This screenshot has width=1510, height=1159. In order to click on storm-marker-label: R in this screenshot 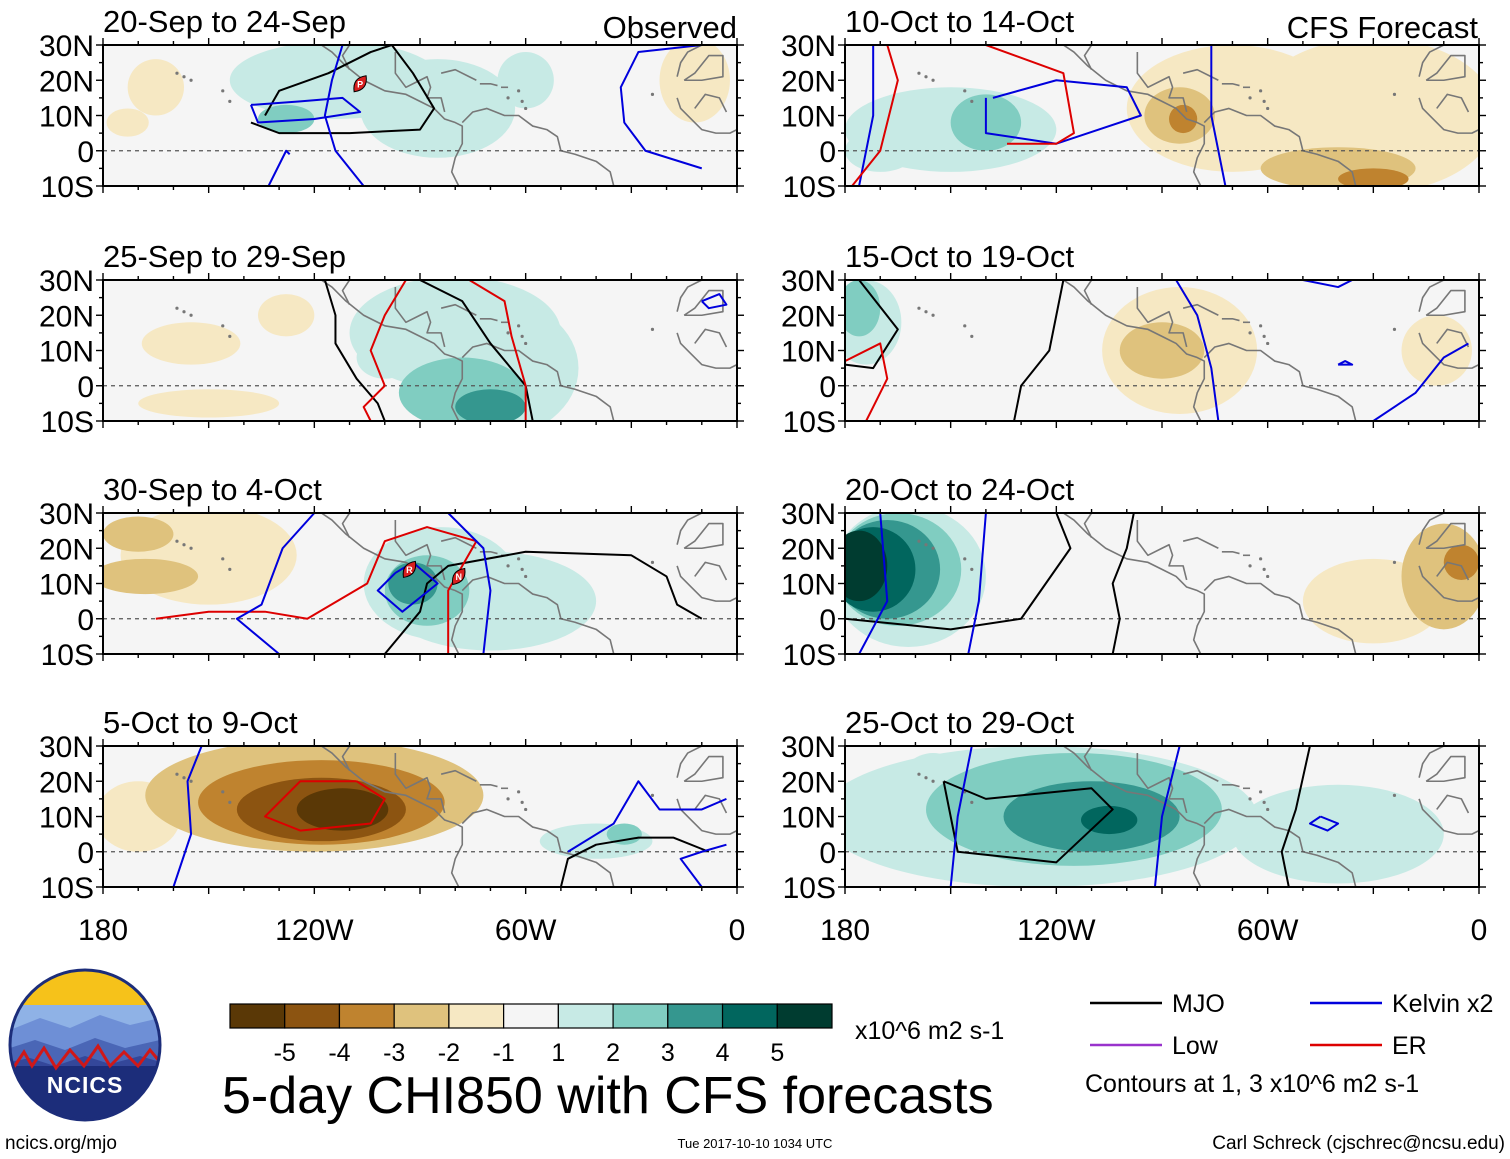, I will do `click(409, 570)`.